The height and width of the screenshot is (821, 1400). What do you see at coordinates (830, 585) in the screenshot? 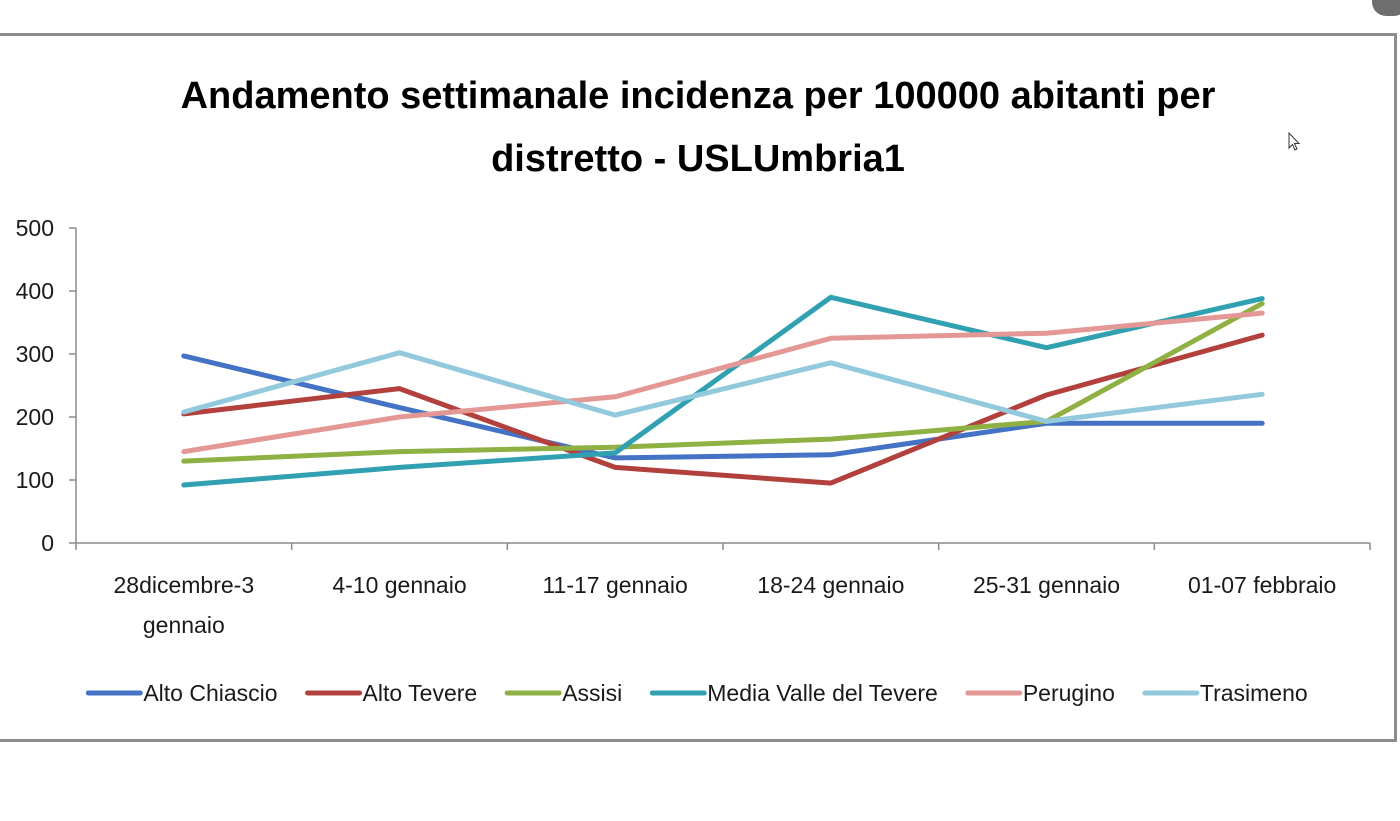
I see `x-tick-label: 18-24 gennaio` at bounding box center [830, 585].